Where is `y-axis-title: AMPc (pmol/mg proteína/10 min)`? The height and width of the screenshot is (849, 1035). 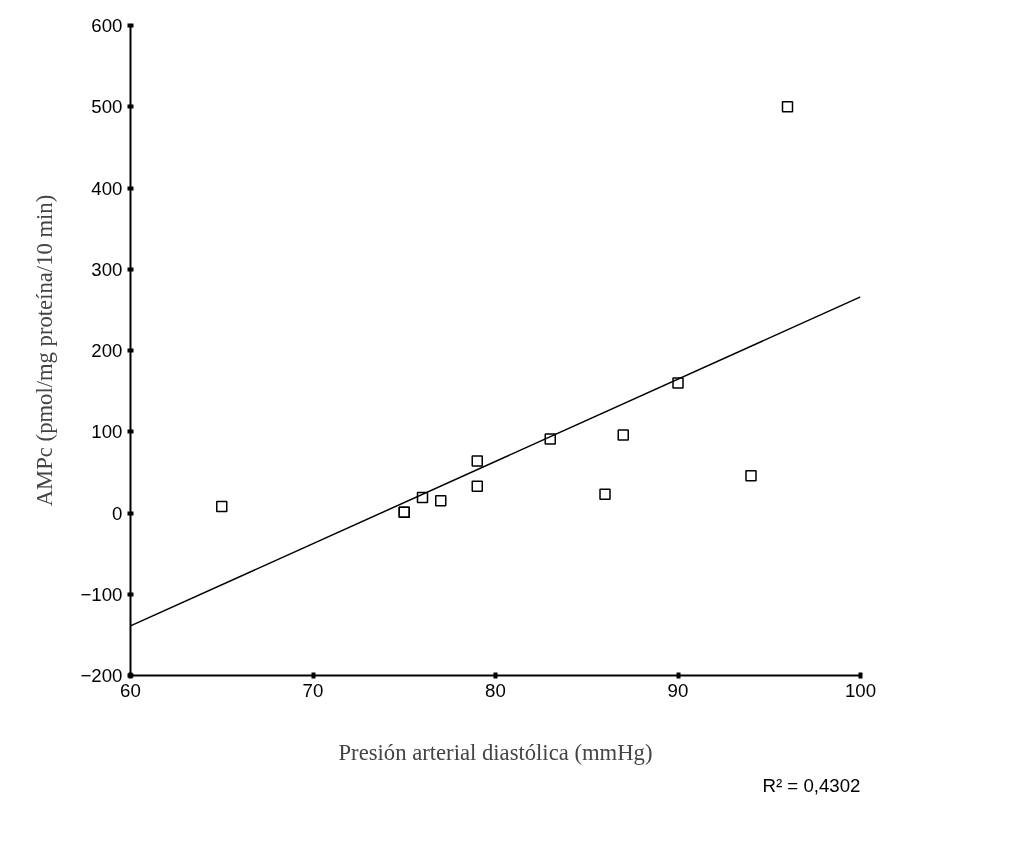 y-axis-title: AMPc (pmol/mg proteína/10 min) is located at coordinates (45, 350).